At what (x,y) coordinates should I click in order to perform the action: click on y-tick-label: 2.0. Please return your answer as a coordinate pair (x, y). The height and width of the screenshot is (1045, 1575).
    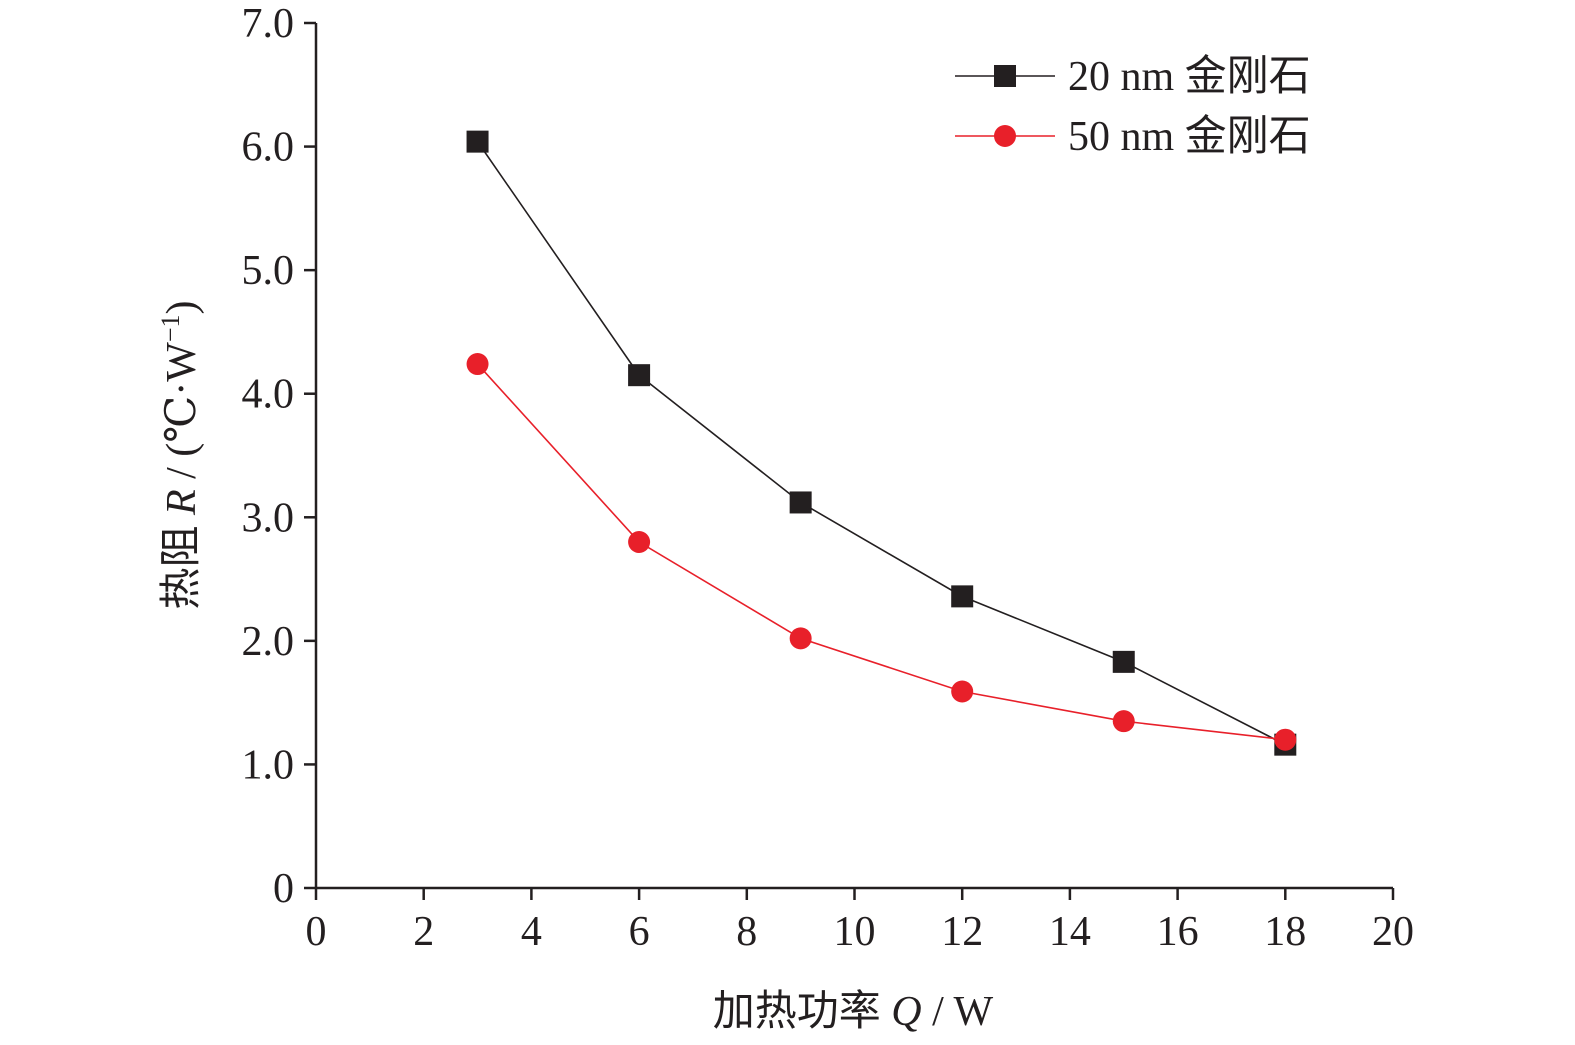
    Looking at the image, I should click on (268, 642).